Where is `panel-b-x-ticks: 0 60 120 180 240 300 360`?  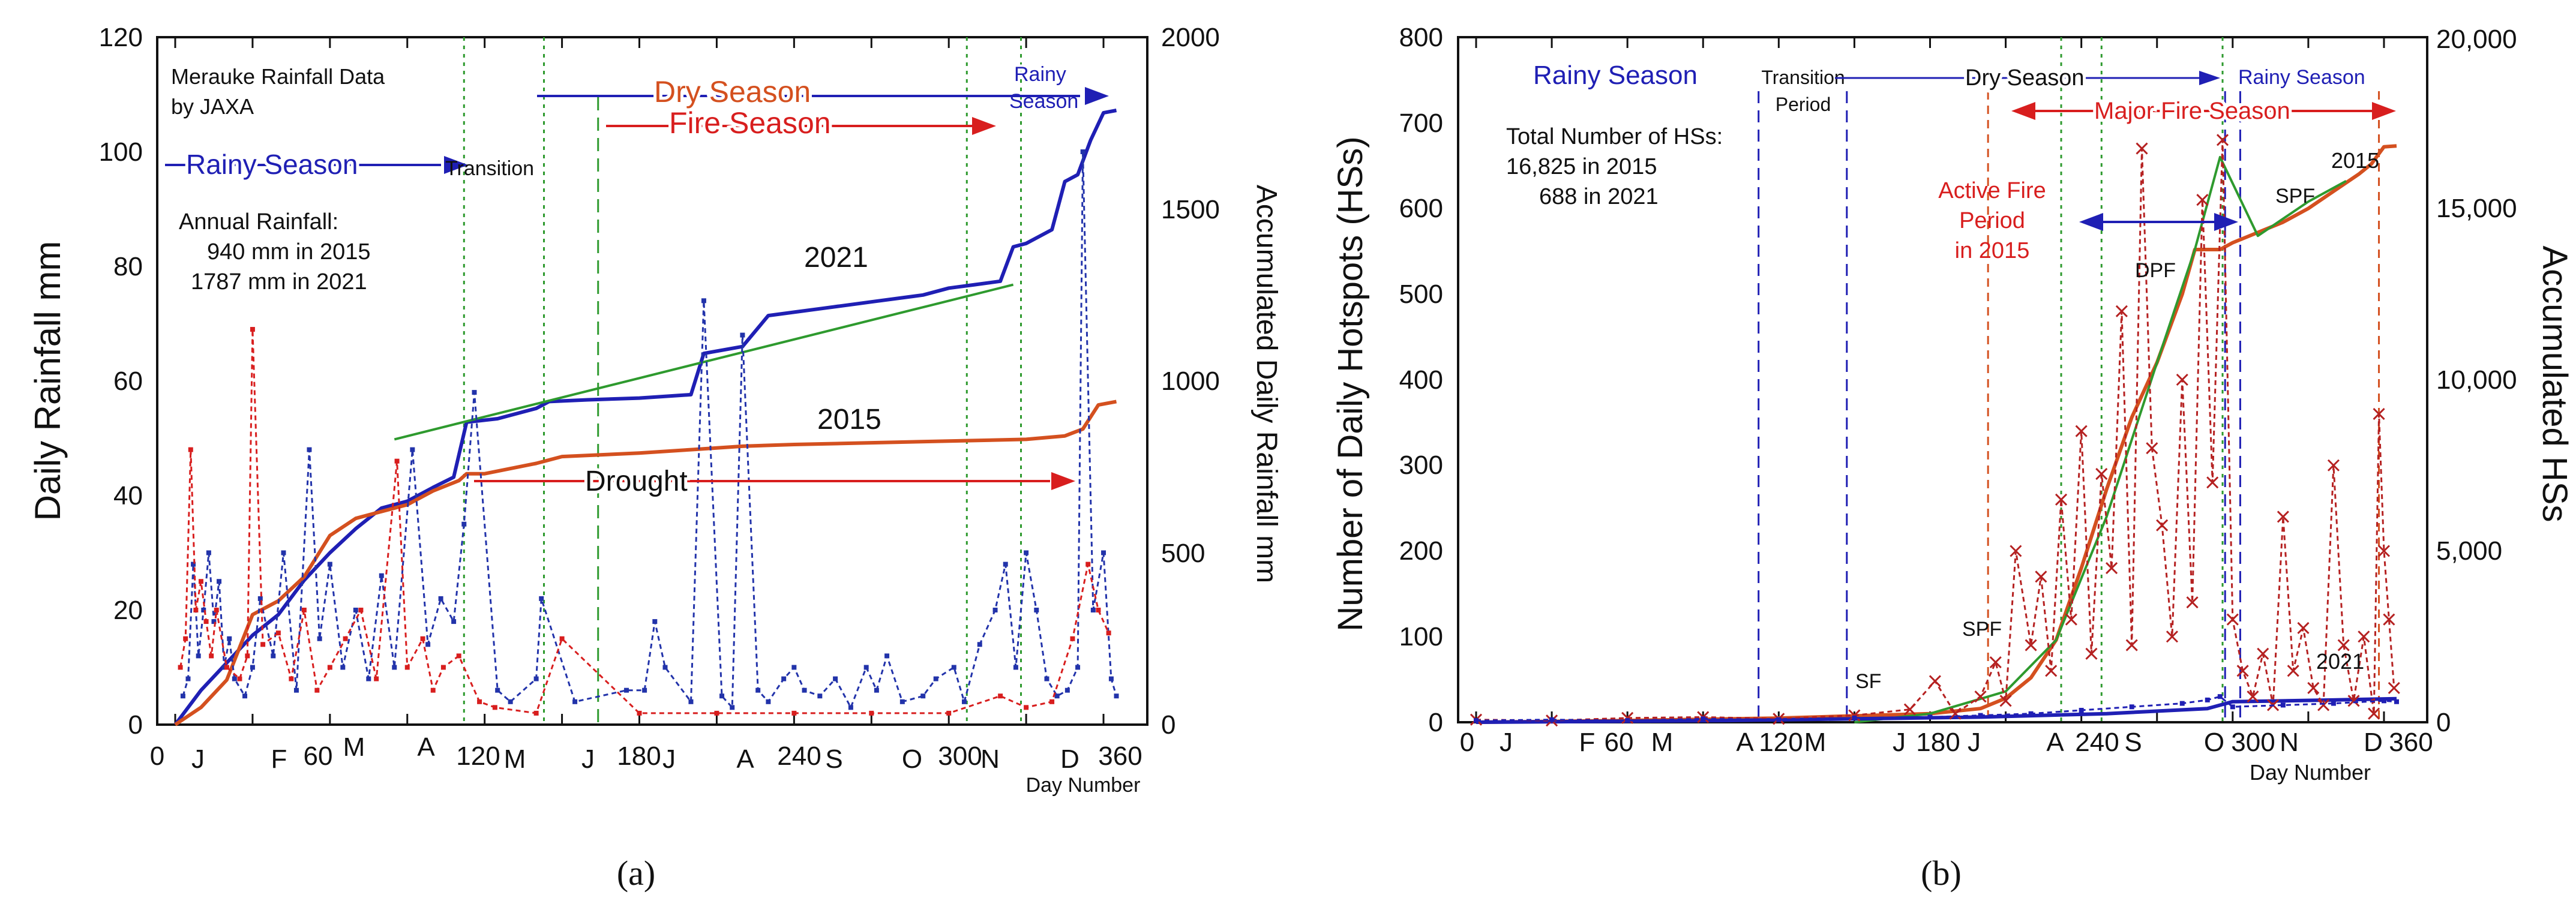
panel-b-x-ticks: 0 60 120 180 240 300 360 is located at coordinates (1946, 743).